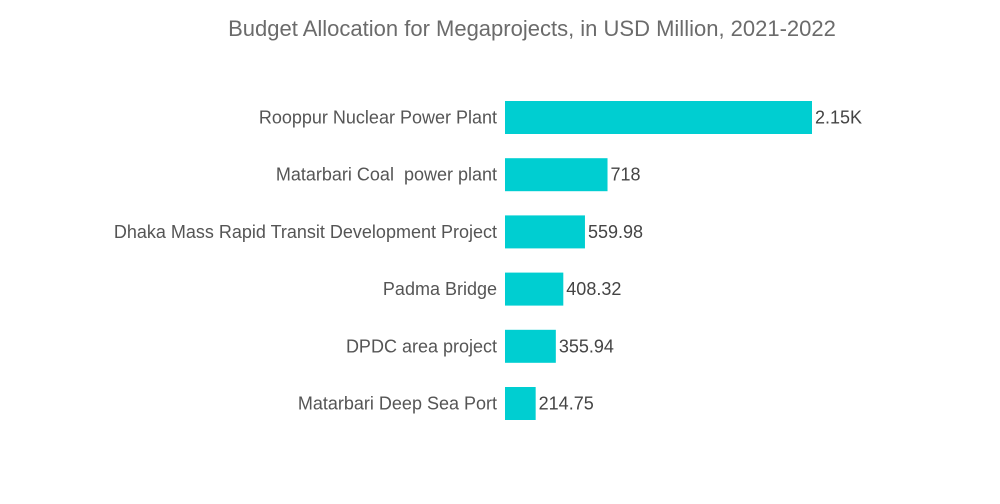 This screenshot has width=1000, height=504. Describe the element at coordinates (421, 346) in the screenshot. I see `category-label: DPDC area project` at that location.